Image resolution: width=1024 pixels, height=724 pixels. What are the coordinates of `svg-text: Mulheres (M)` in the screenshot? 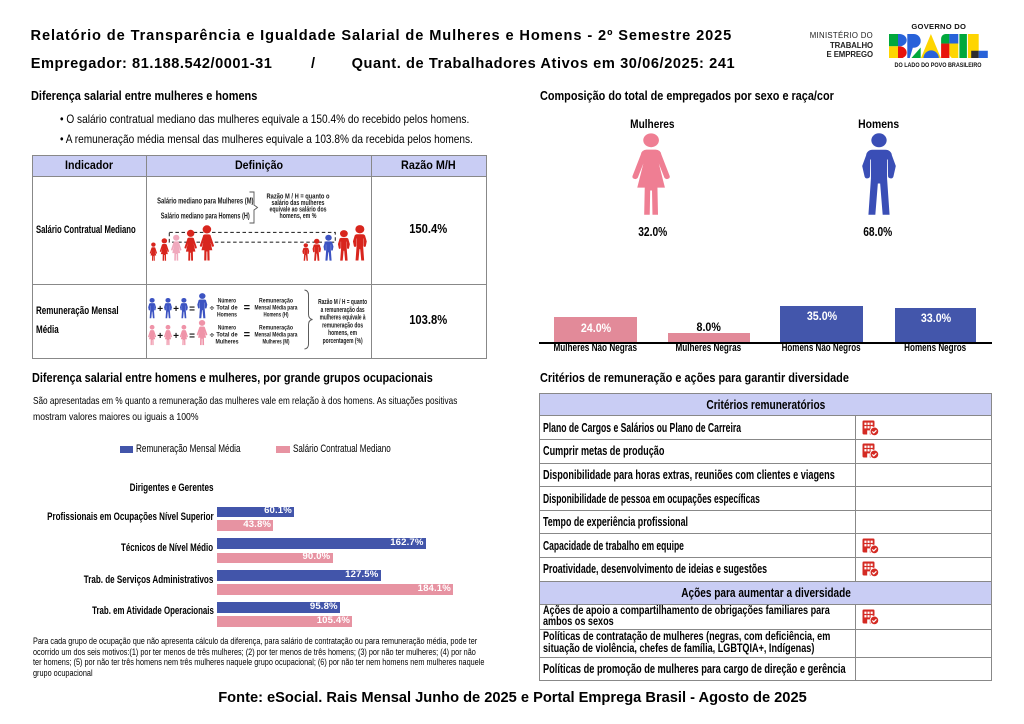 It's located at (276, 341).